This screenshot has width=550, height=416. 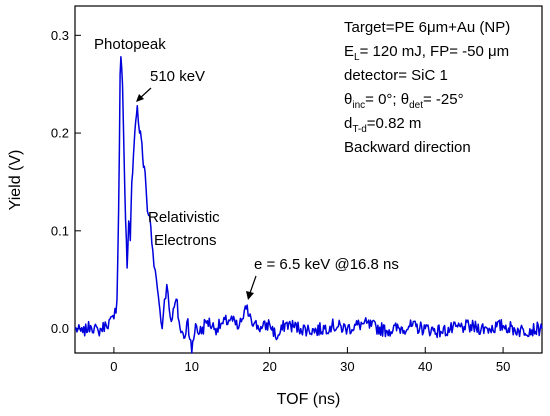 What do you see at coordinates (15, 180) in the screenshot?
I see `y-axis-title: Yield (V)` at bounding box center [15, 180].